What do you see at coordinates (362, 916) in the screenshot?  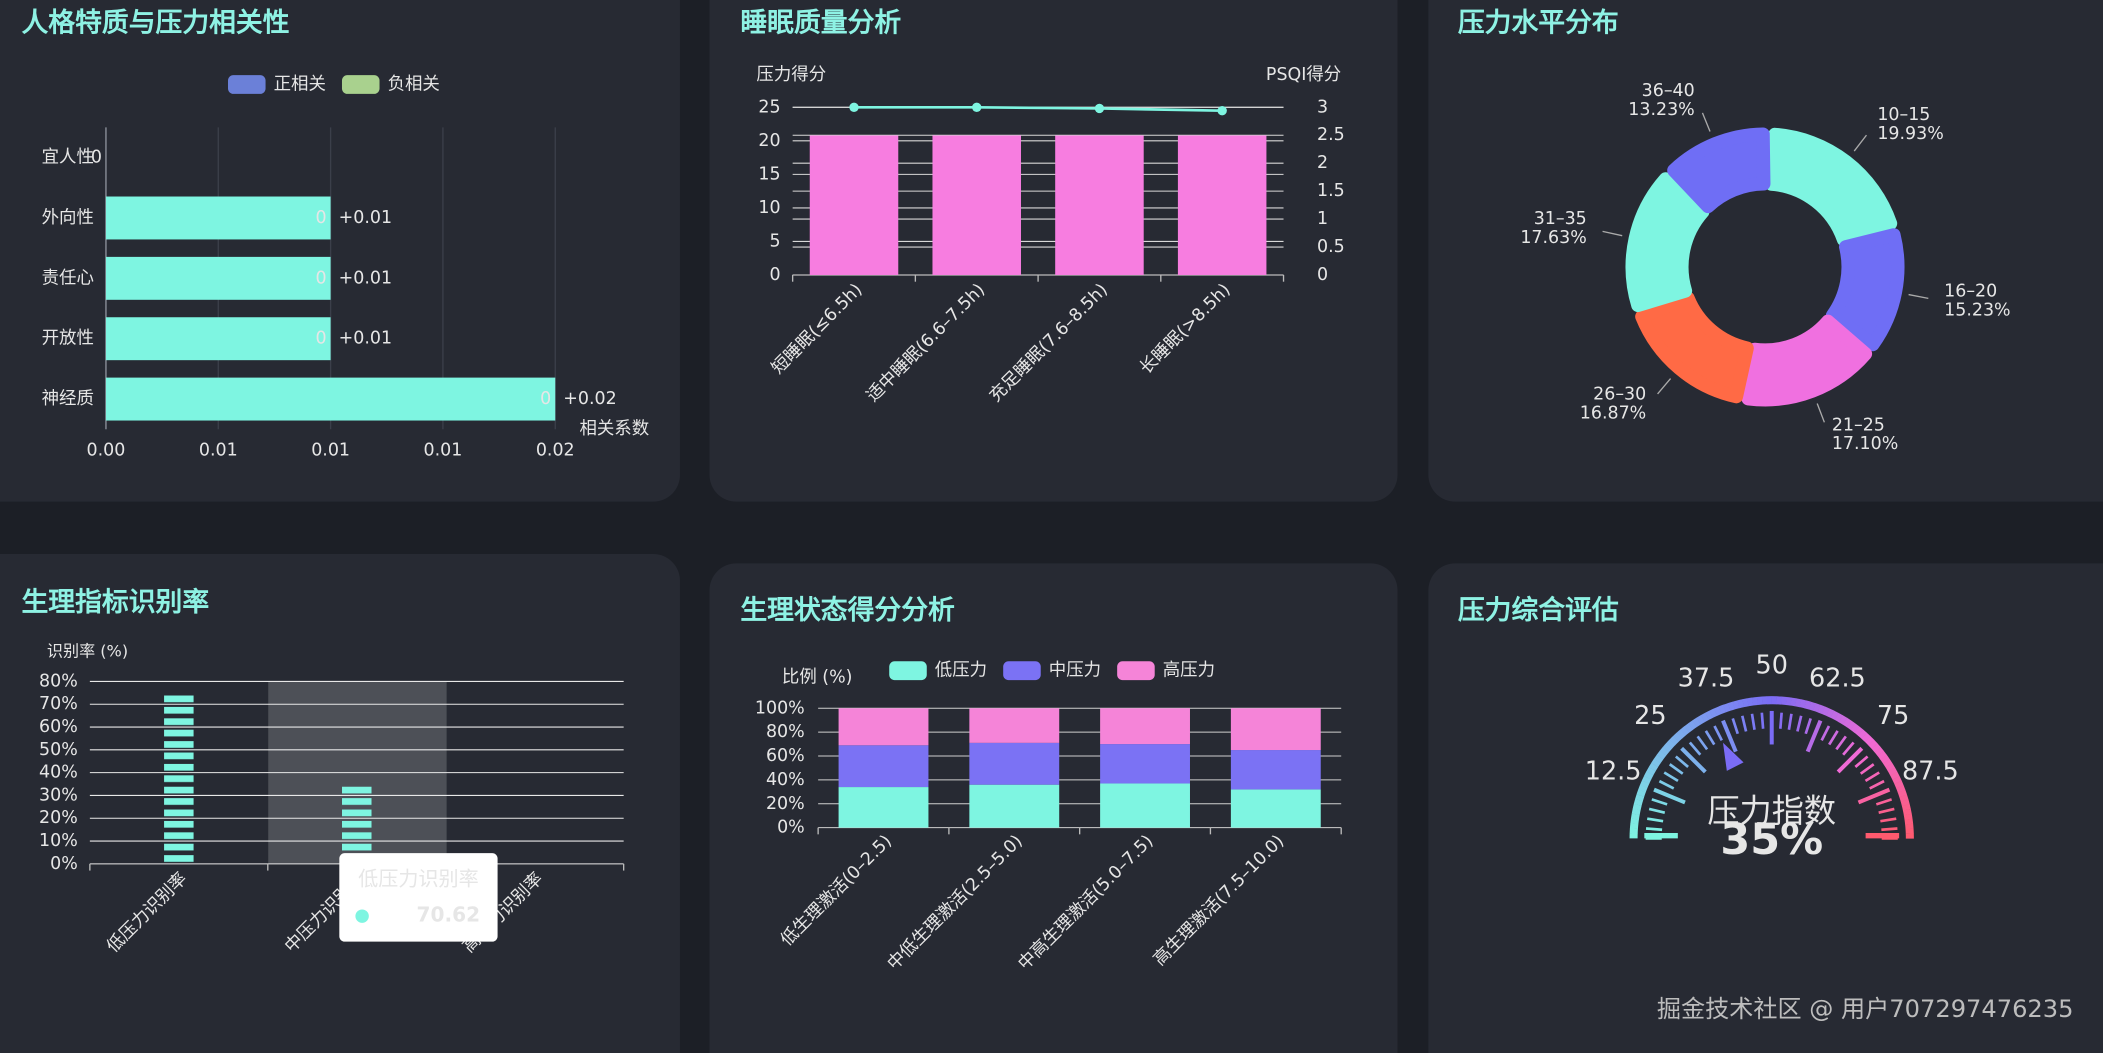 I see `tooltip-dot` at bounding box center [362, 916].